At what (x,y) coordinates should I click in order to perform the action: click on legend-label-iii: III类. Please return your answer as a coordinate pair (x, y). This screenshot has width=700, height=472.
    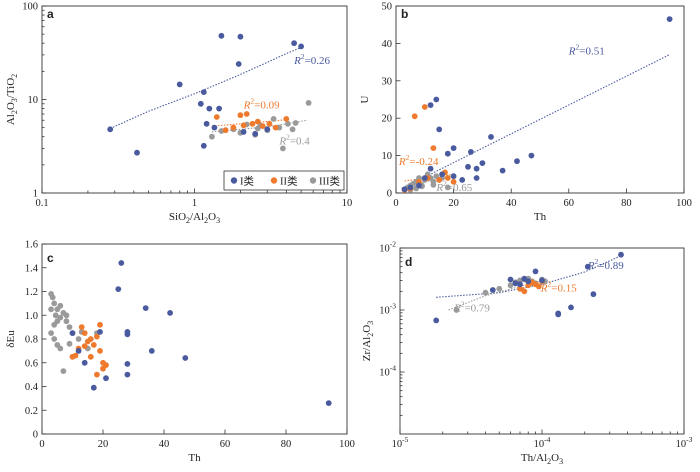
    Looking at the image, I should click on (329, 181).